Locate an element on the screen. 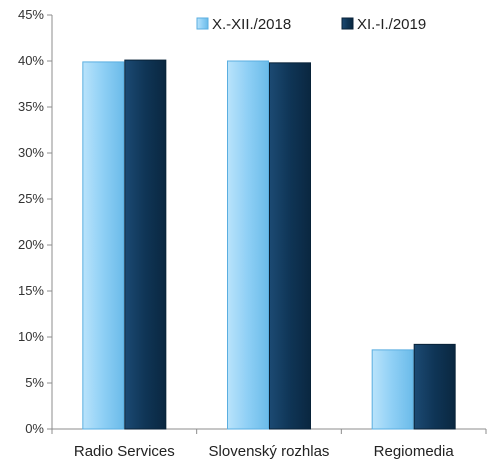  y-tick-label: 0% is located at coordinates (34, 428).